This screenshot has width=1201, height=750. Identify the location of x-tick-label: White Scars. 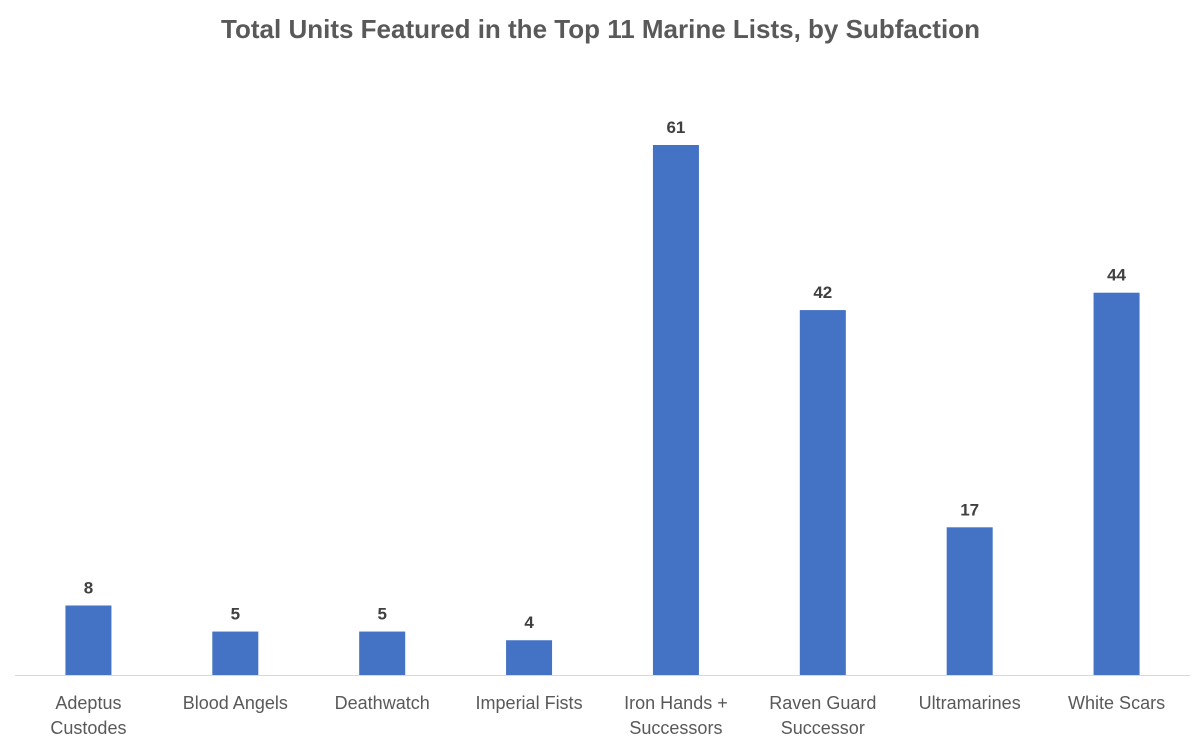
(1116, 703).